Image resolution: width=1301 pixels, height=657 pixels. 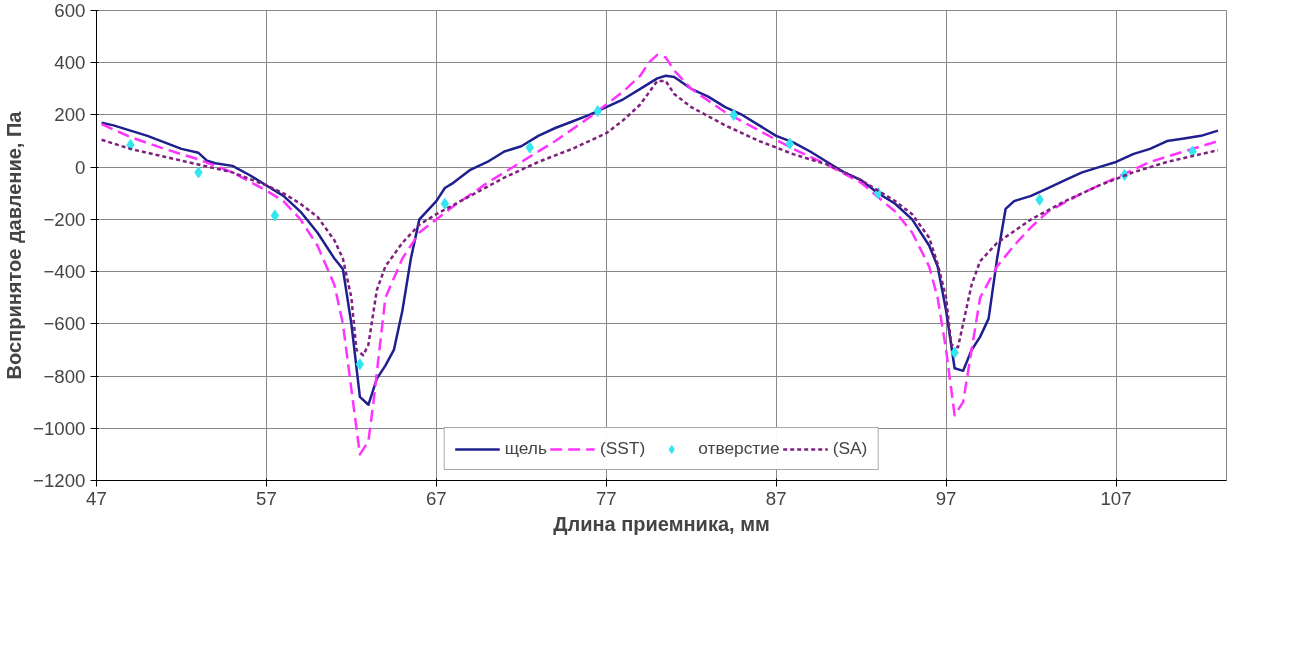 What do you see at coordinates (850, 448) in the screenshot?
I see `legend-label: (SA)` at bounding box center [850, 448].